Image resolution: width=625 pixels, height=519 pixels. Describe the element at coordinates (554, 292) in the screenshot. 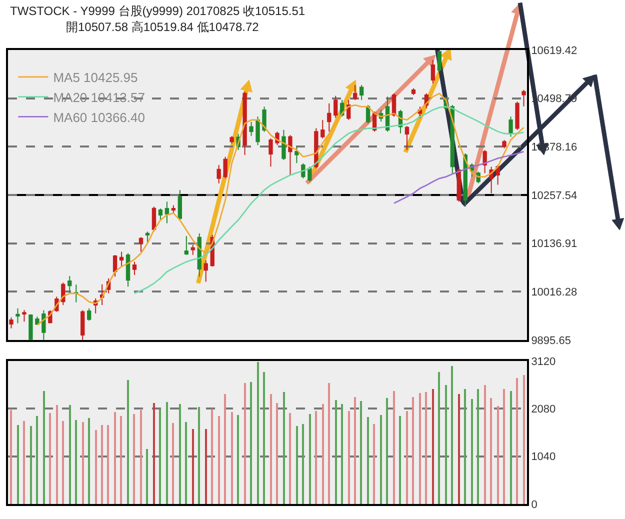

I see `y-tick-label: 10016.28` at that location.